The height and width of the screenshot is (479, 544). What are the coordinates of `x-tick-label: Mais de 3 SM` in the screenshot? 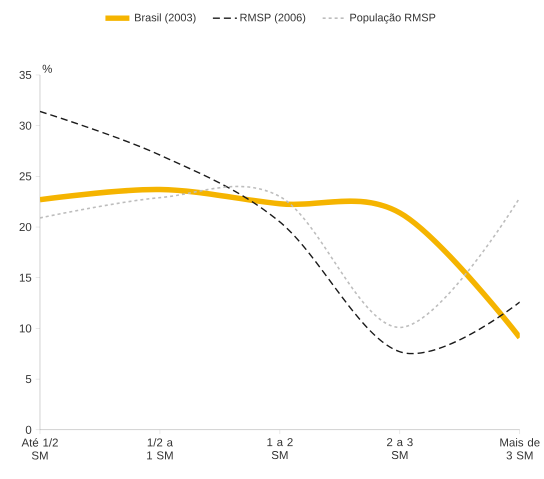 It's located at (520, 449).